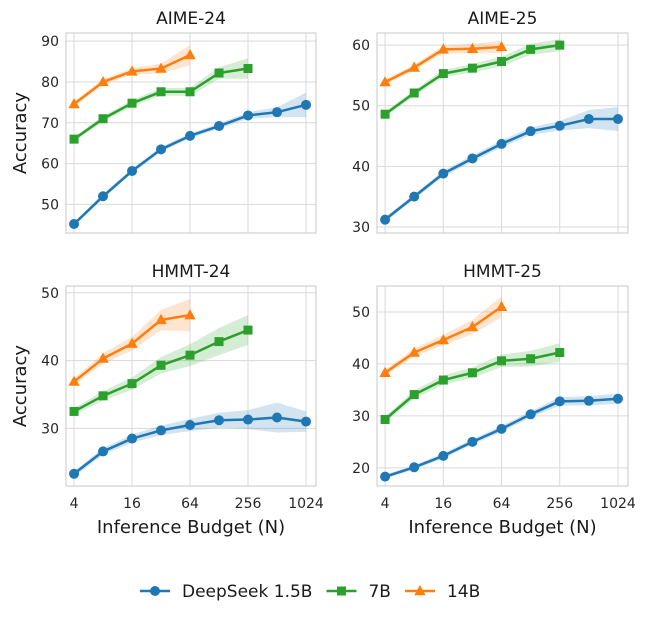  Describe the element at coordinates (502, 272) in the screenshot. I see `panel-title: HMMT-25` at that location.